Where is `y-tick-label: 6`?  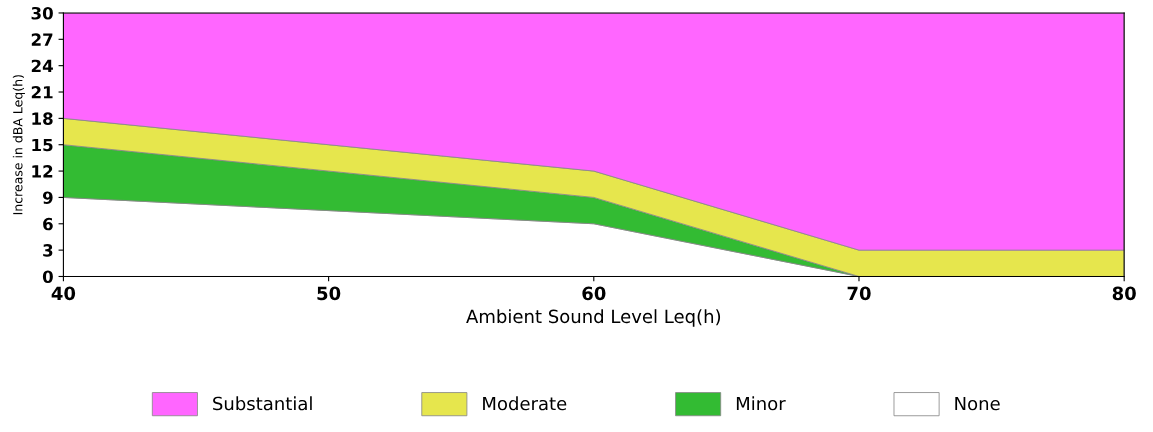 y-tick-label: 6 is located at coordinates (48, 224).